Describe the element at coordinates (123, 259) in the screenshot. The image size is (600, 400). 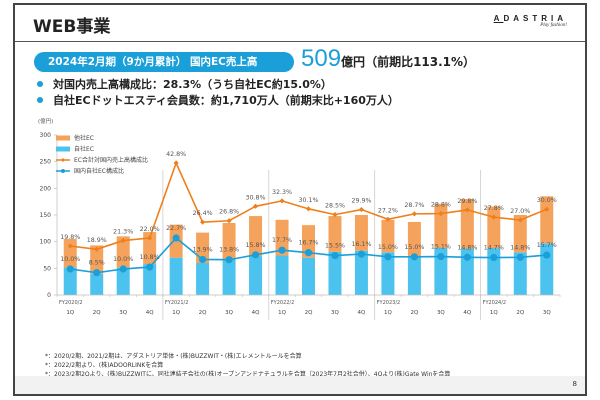
I see `own-ratio-data-label: 10.0%` at that location.